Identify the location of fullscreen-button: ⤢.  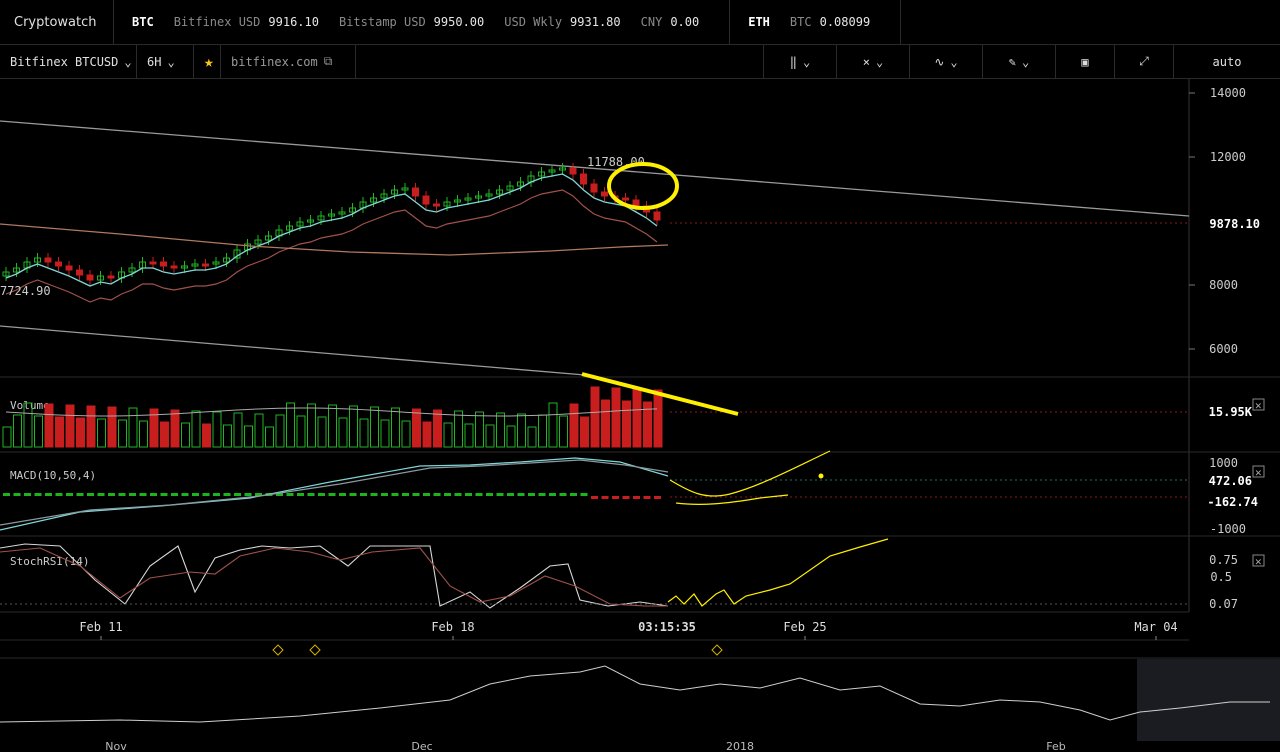
(1143, 61).